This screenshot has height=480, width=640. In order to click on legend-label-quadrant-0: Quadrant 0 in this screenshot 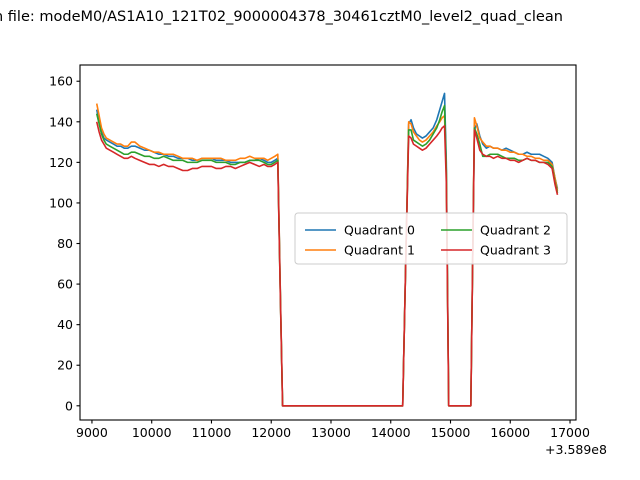, I will do `click(379, 230)`.